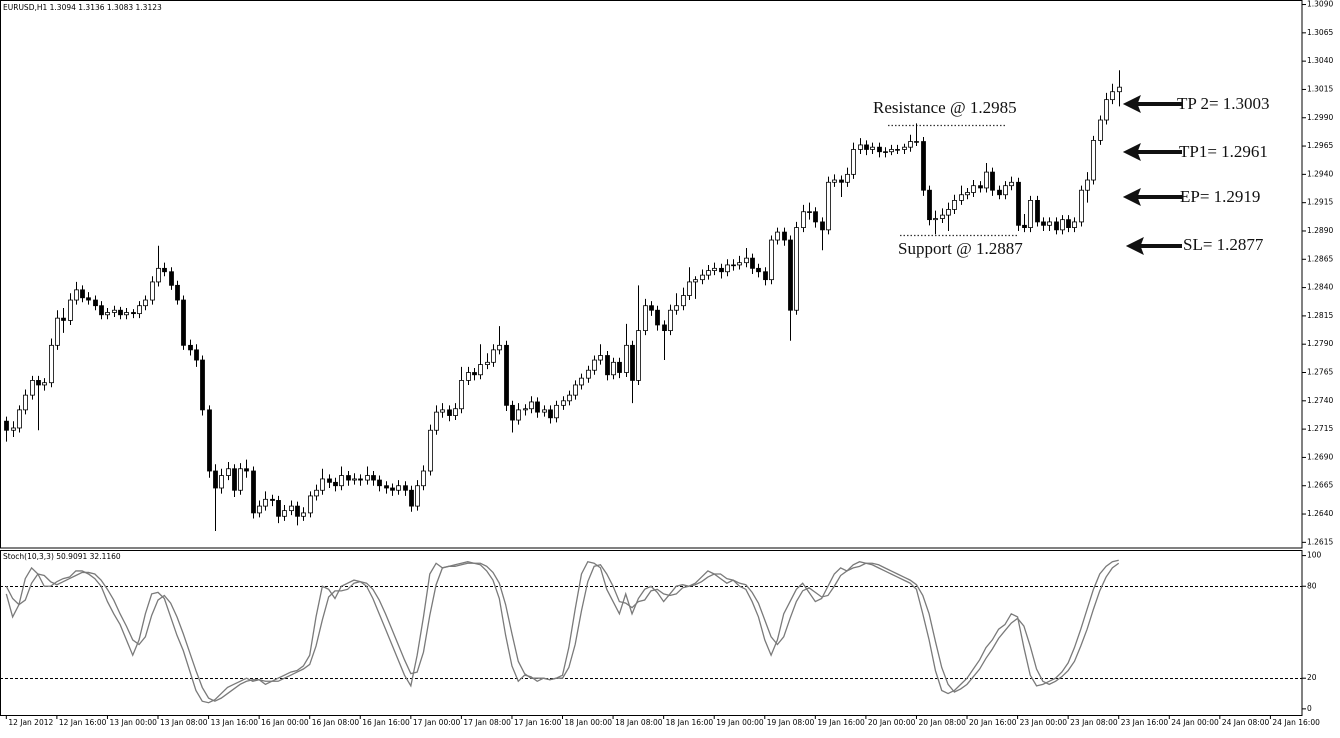 The height and width of the screenshot is (738, 1340). What do you see at coordinates (1152, 175) in the screenshot?
I see `arrows` at bounding box center [1152, 175].